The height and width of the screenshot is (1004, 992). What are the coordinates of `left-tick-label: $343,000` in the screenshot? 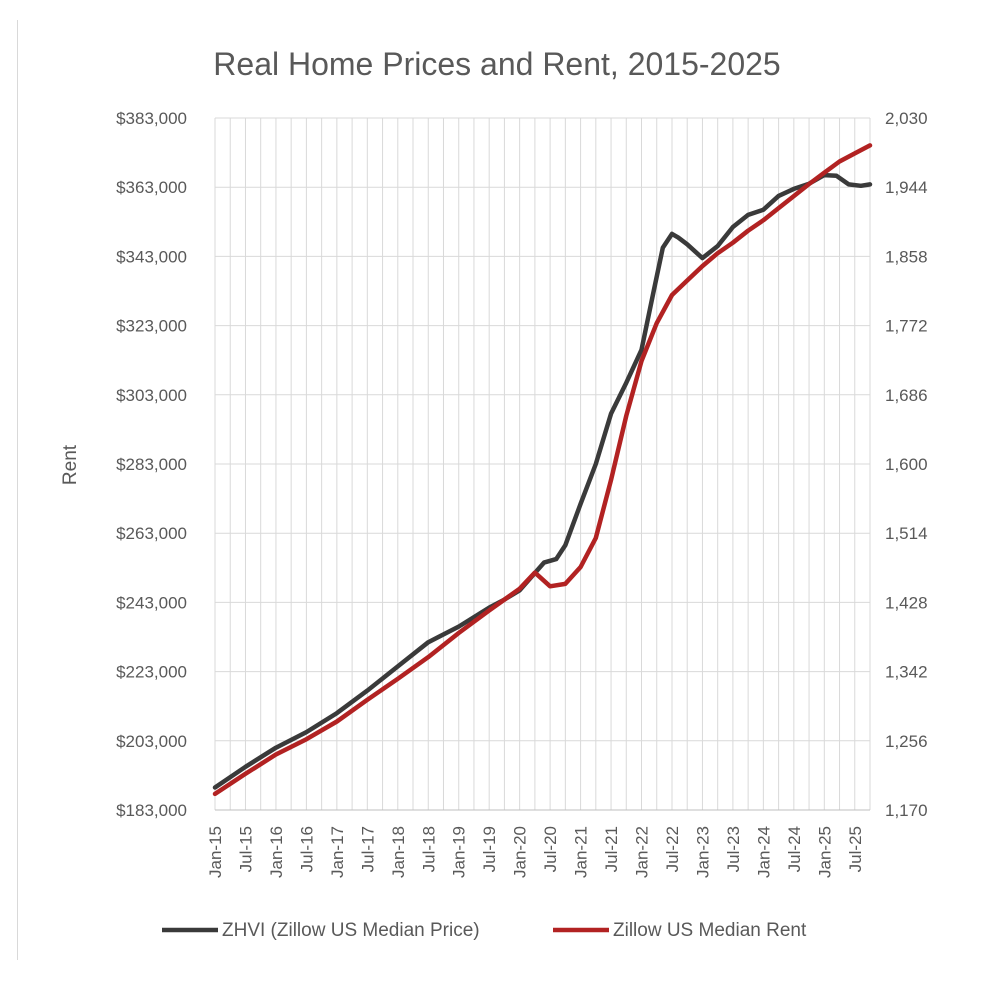 It's located at (151, 256).